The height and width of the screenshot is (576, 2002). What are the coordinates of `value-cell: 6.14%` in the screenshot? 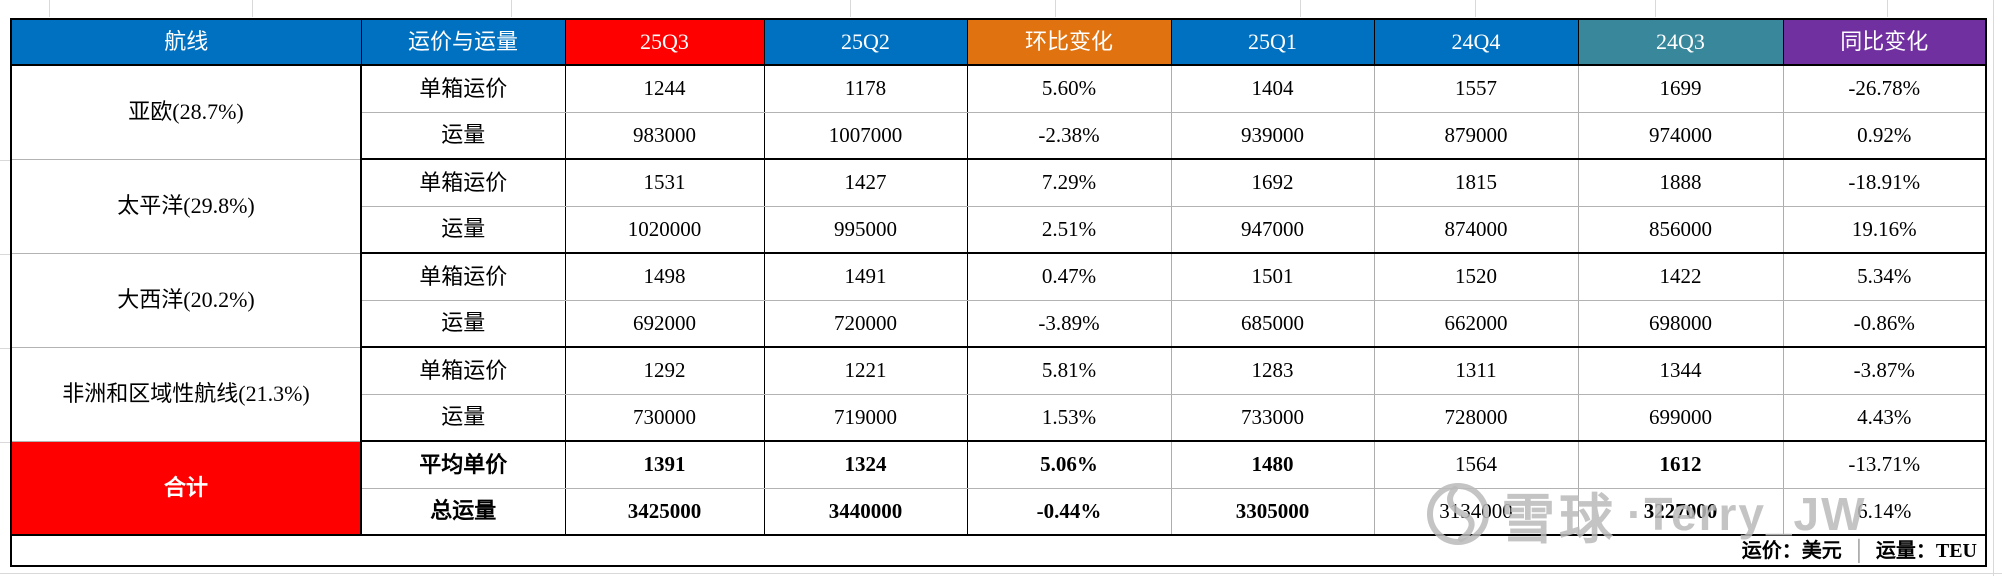 It's located at (1884, 512).